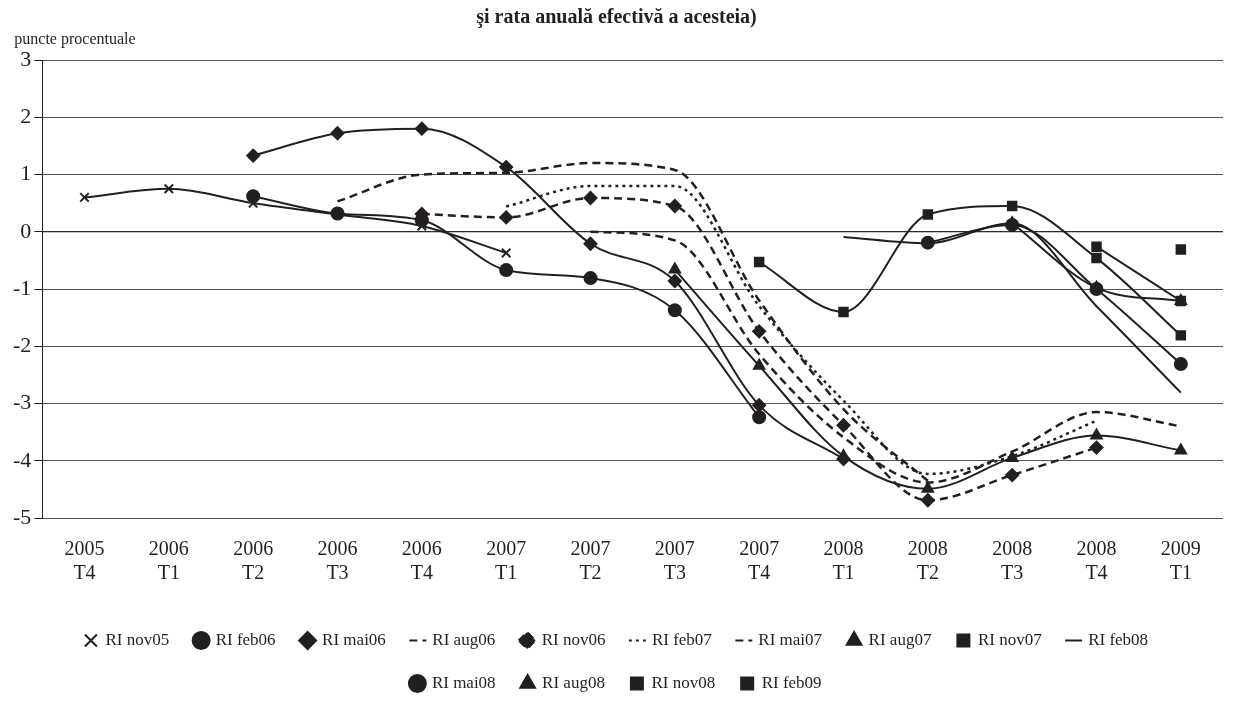  Describe the element at coordinates (168, 560) in the screenshot. I see `x-tick-label: 2006 T1` at that location.